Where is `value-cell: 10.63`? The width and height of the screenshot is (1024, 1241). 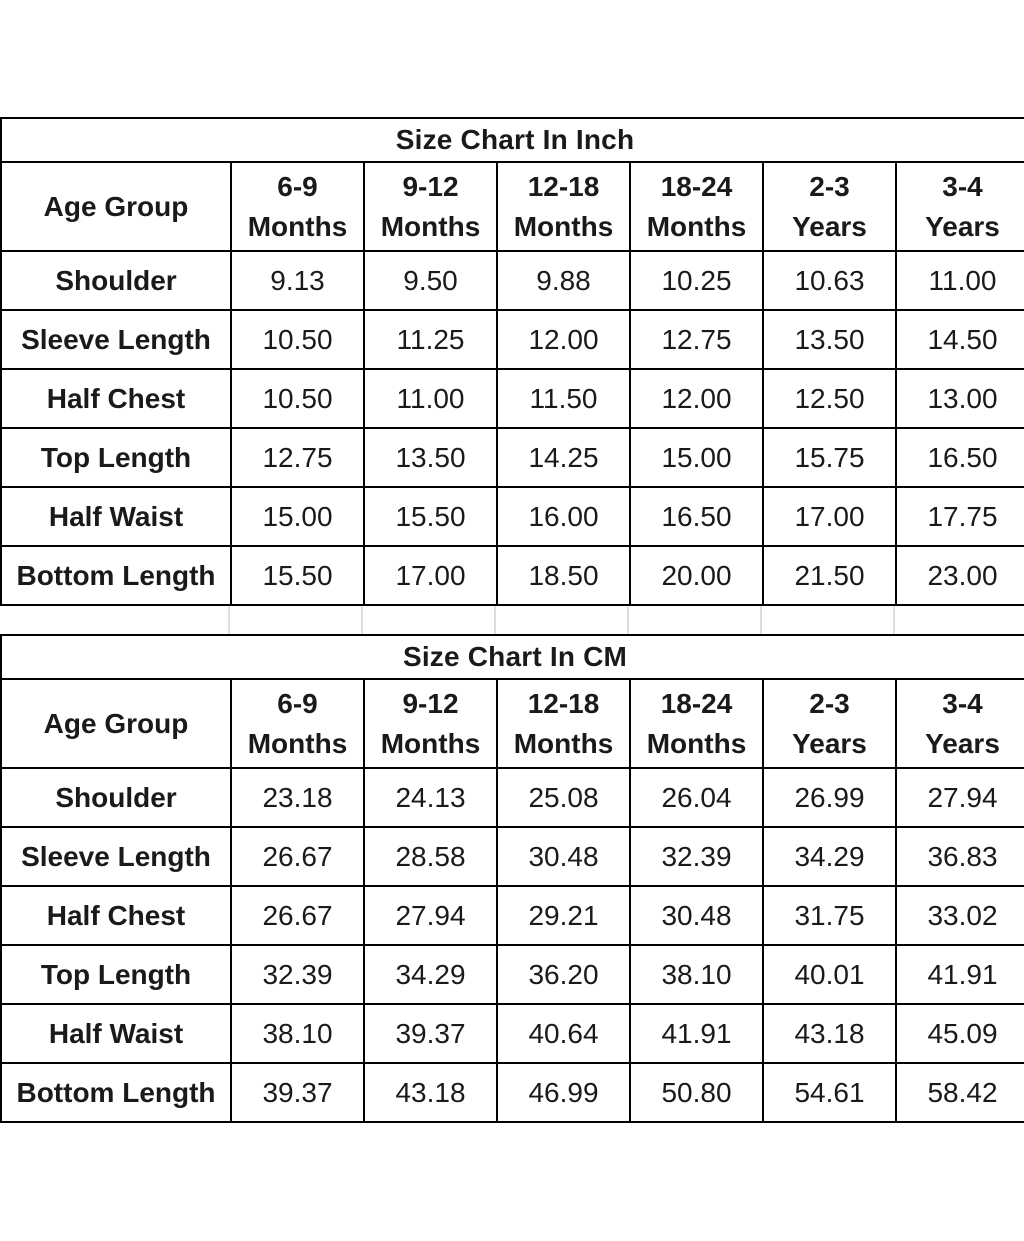
value-cell: 10.63 is located at coordinates (829, 280).